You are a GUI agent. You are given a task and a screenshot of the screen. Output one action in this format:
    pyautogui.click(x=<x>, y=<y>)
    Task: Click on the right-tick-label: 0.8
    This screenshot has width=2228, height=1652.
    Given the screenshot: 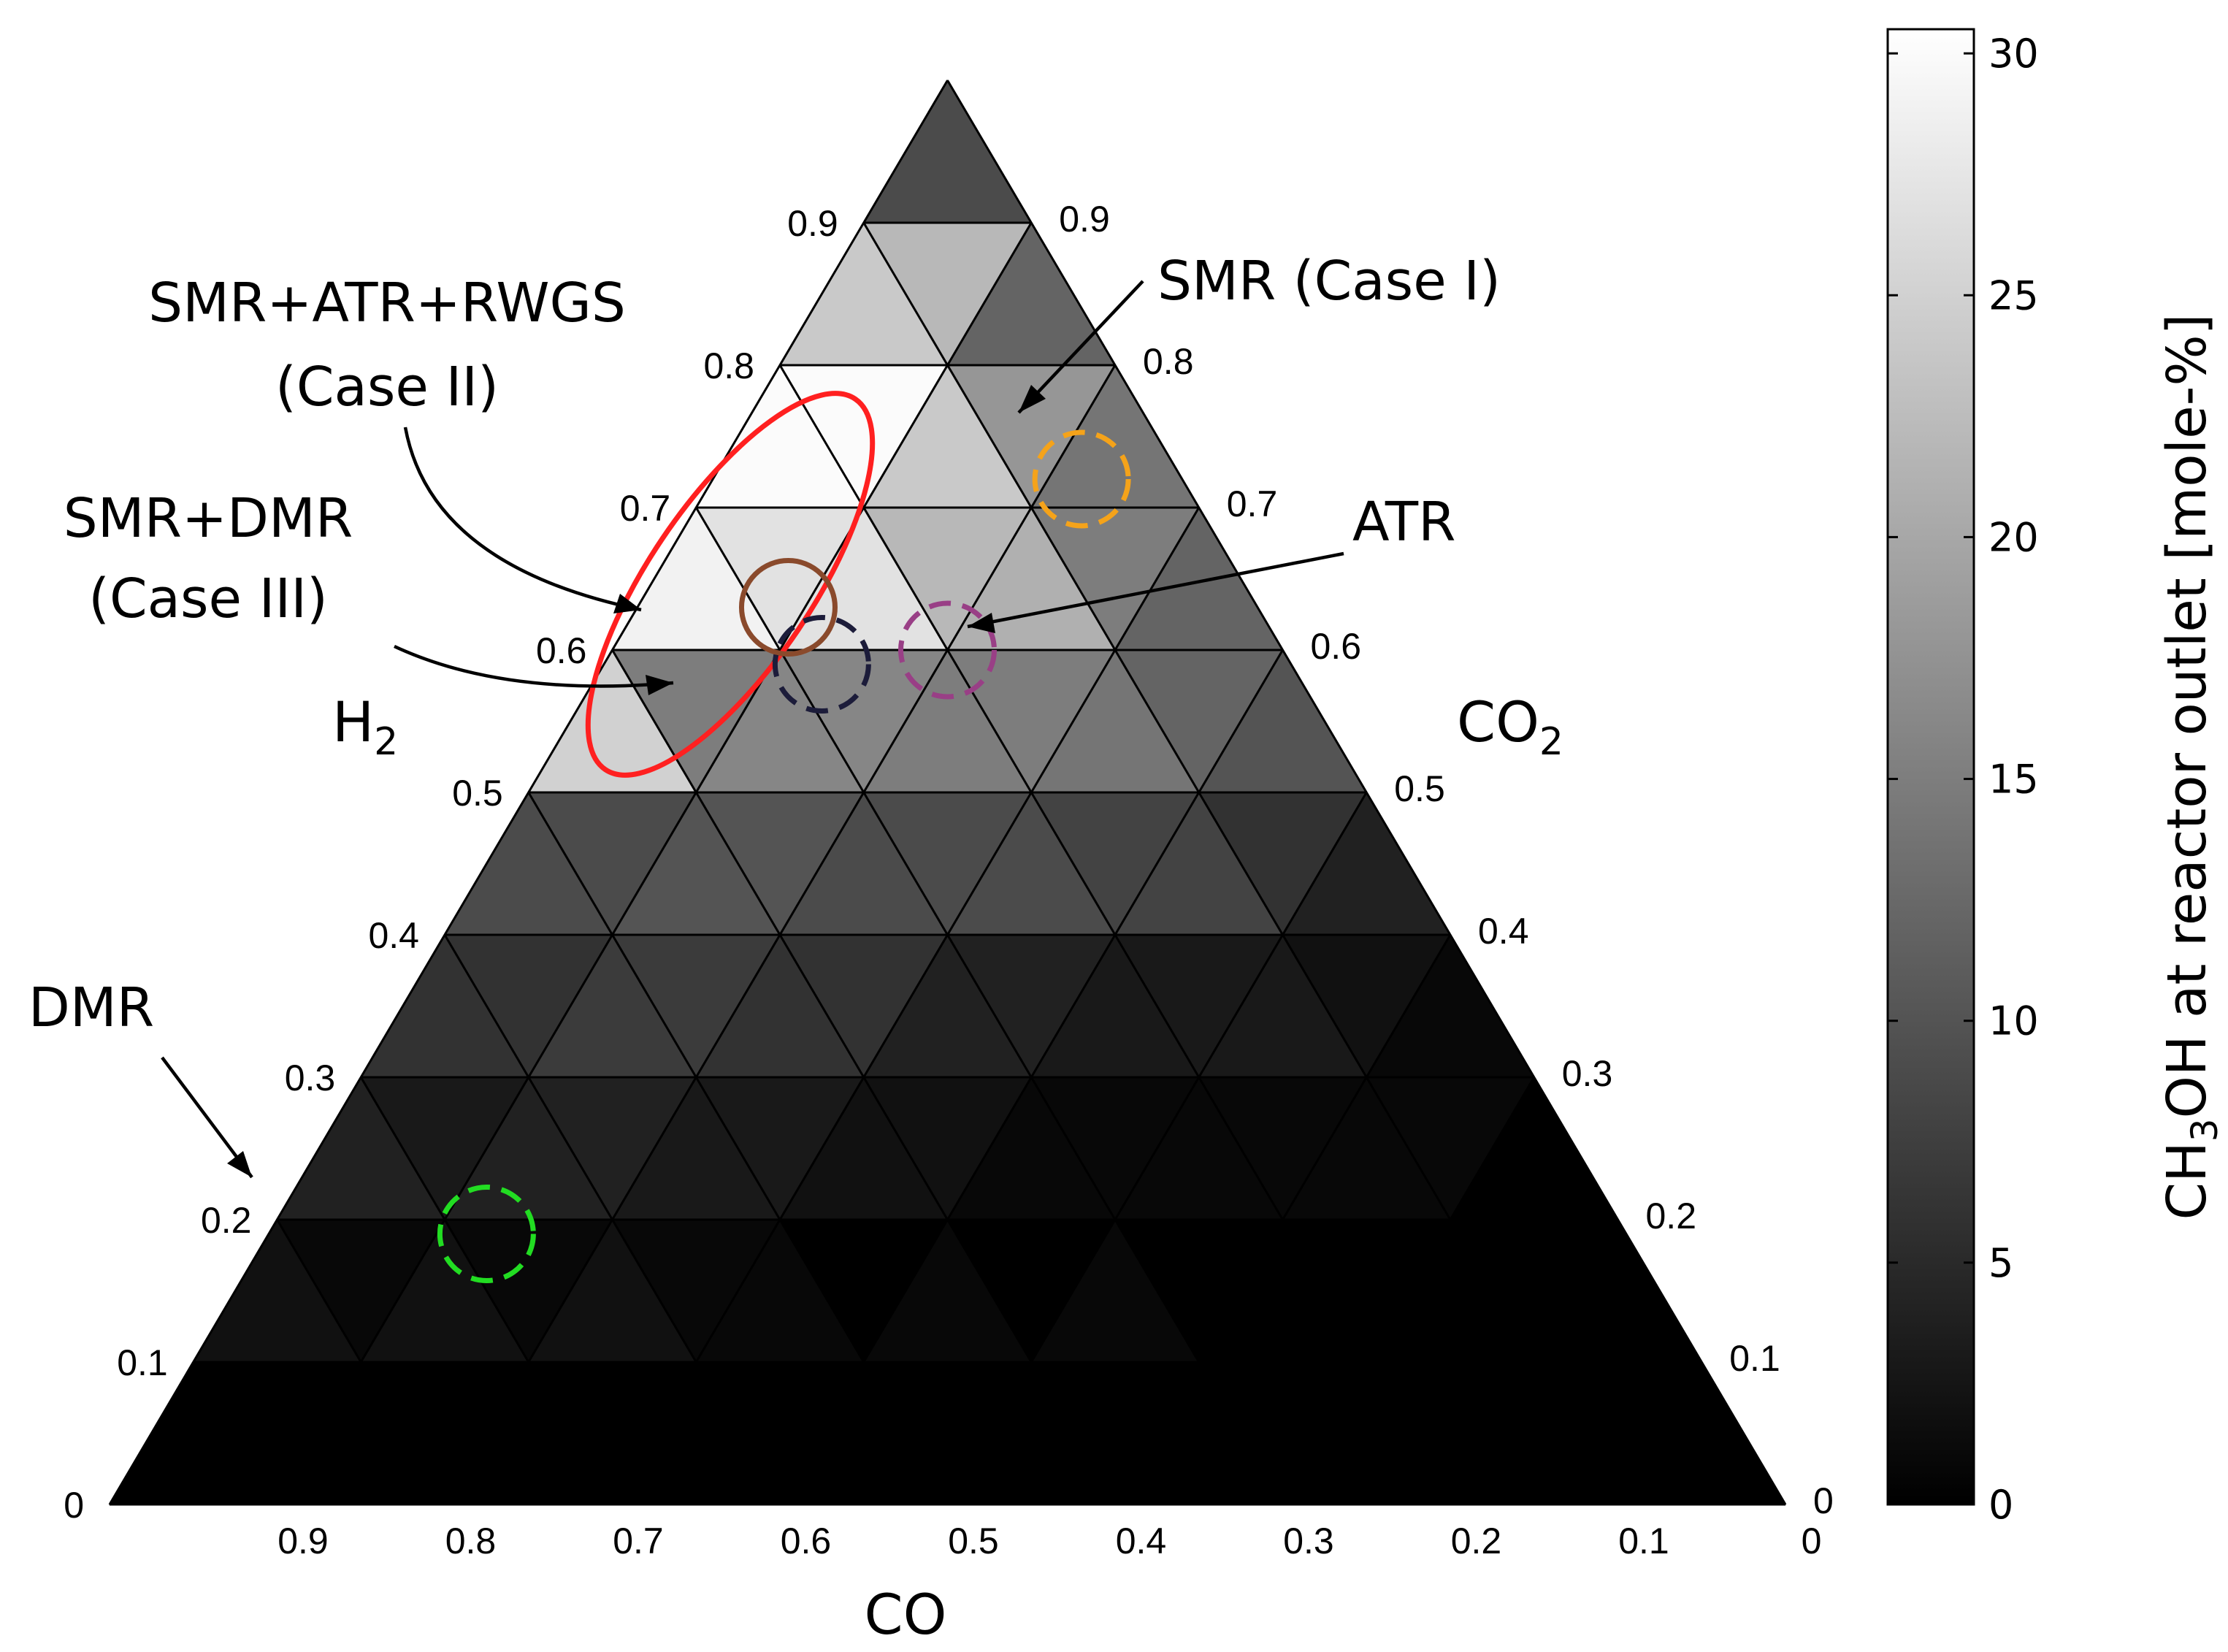 What is the action you would take?
    pyautogui.click(x=1168, y=361)
    